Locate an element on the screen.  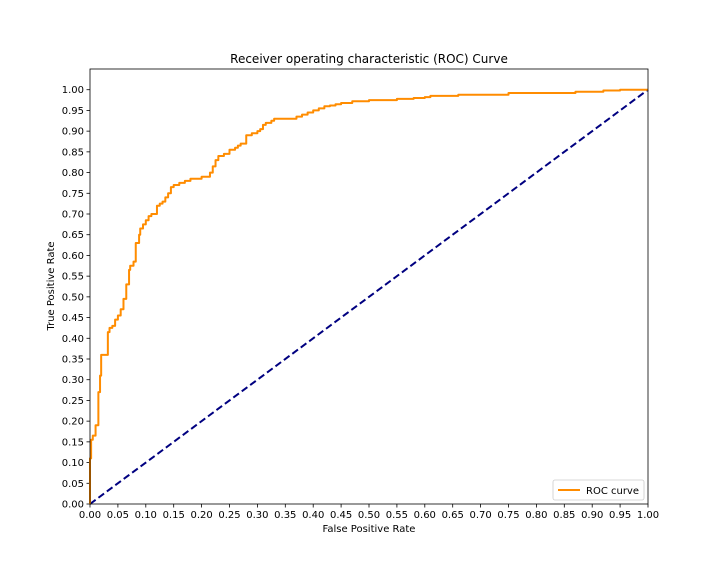
x-tick-label: 0.30 is located at coordinates (257, 515).